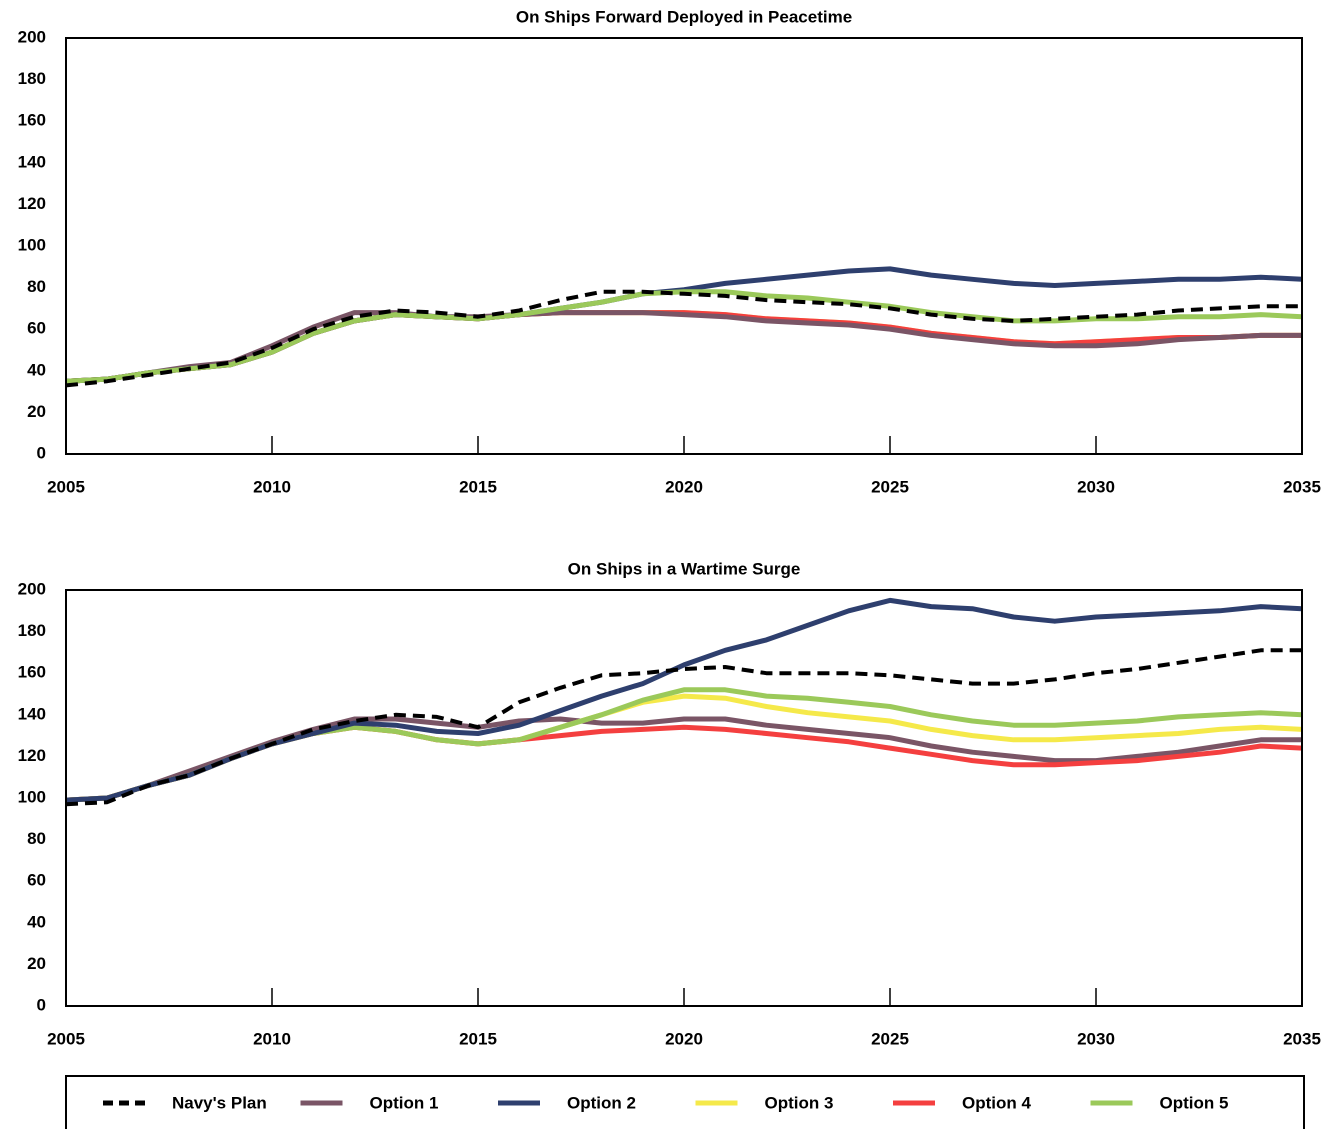  What do you see at coordinates (404, 1102) in the screenshot?
I see `legend-label: Option 1` at bounding box center [404, 1102].